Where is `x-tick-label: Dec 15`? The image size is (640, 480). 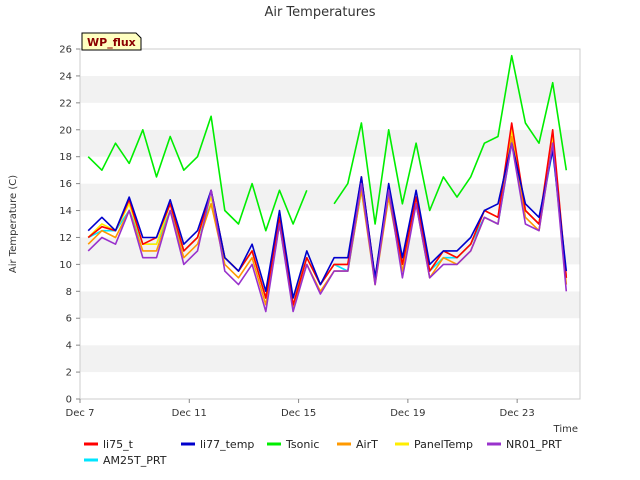 x-tick-label: Dec 15 is located at coordinates (298, 413).